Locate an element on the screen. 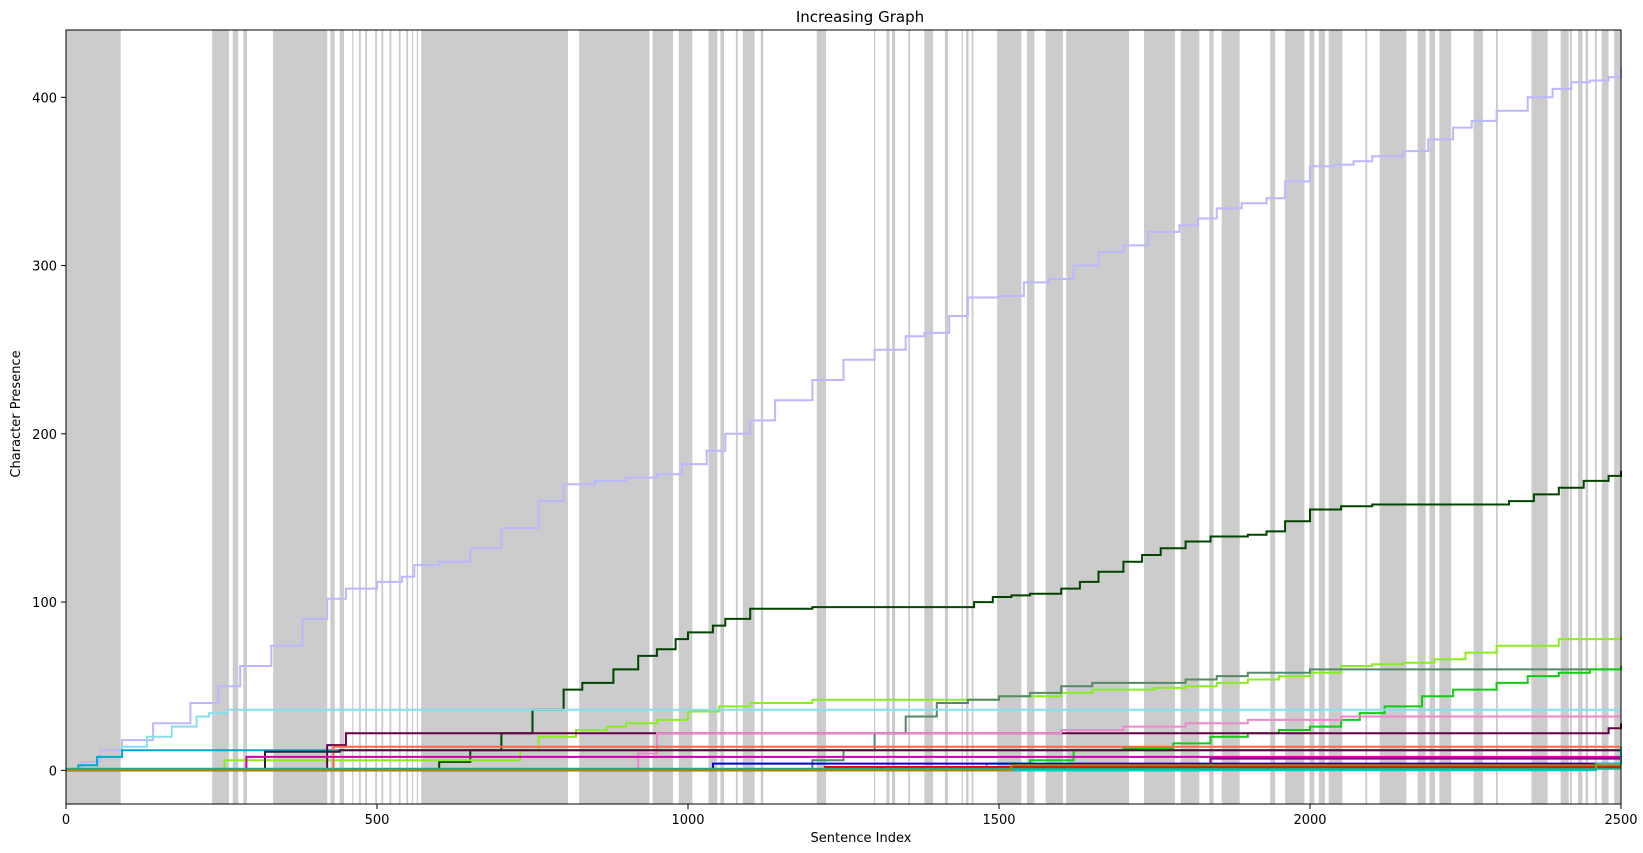 This screenshot has width=1643, height=853. y-tick-label: 0 is located at coordinates (53, 771).